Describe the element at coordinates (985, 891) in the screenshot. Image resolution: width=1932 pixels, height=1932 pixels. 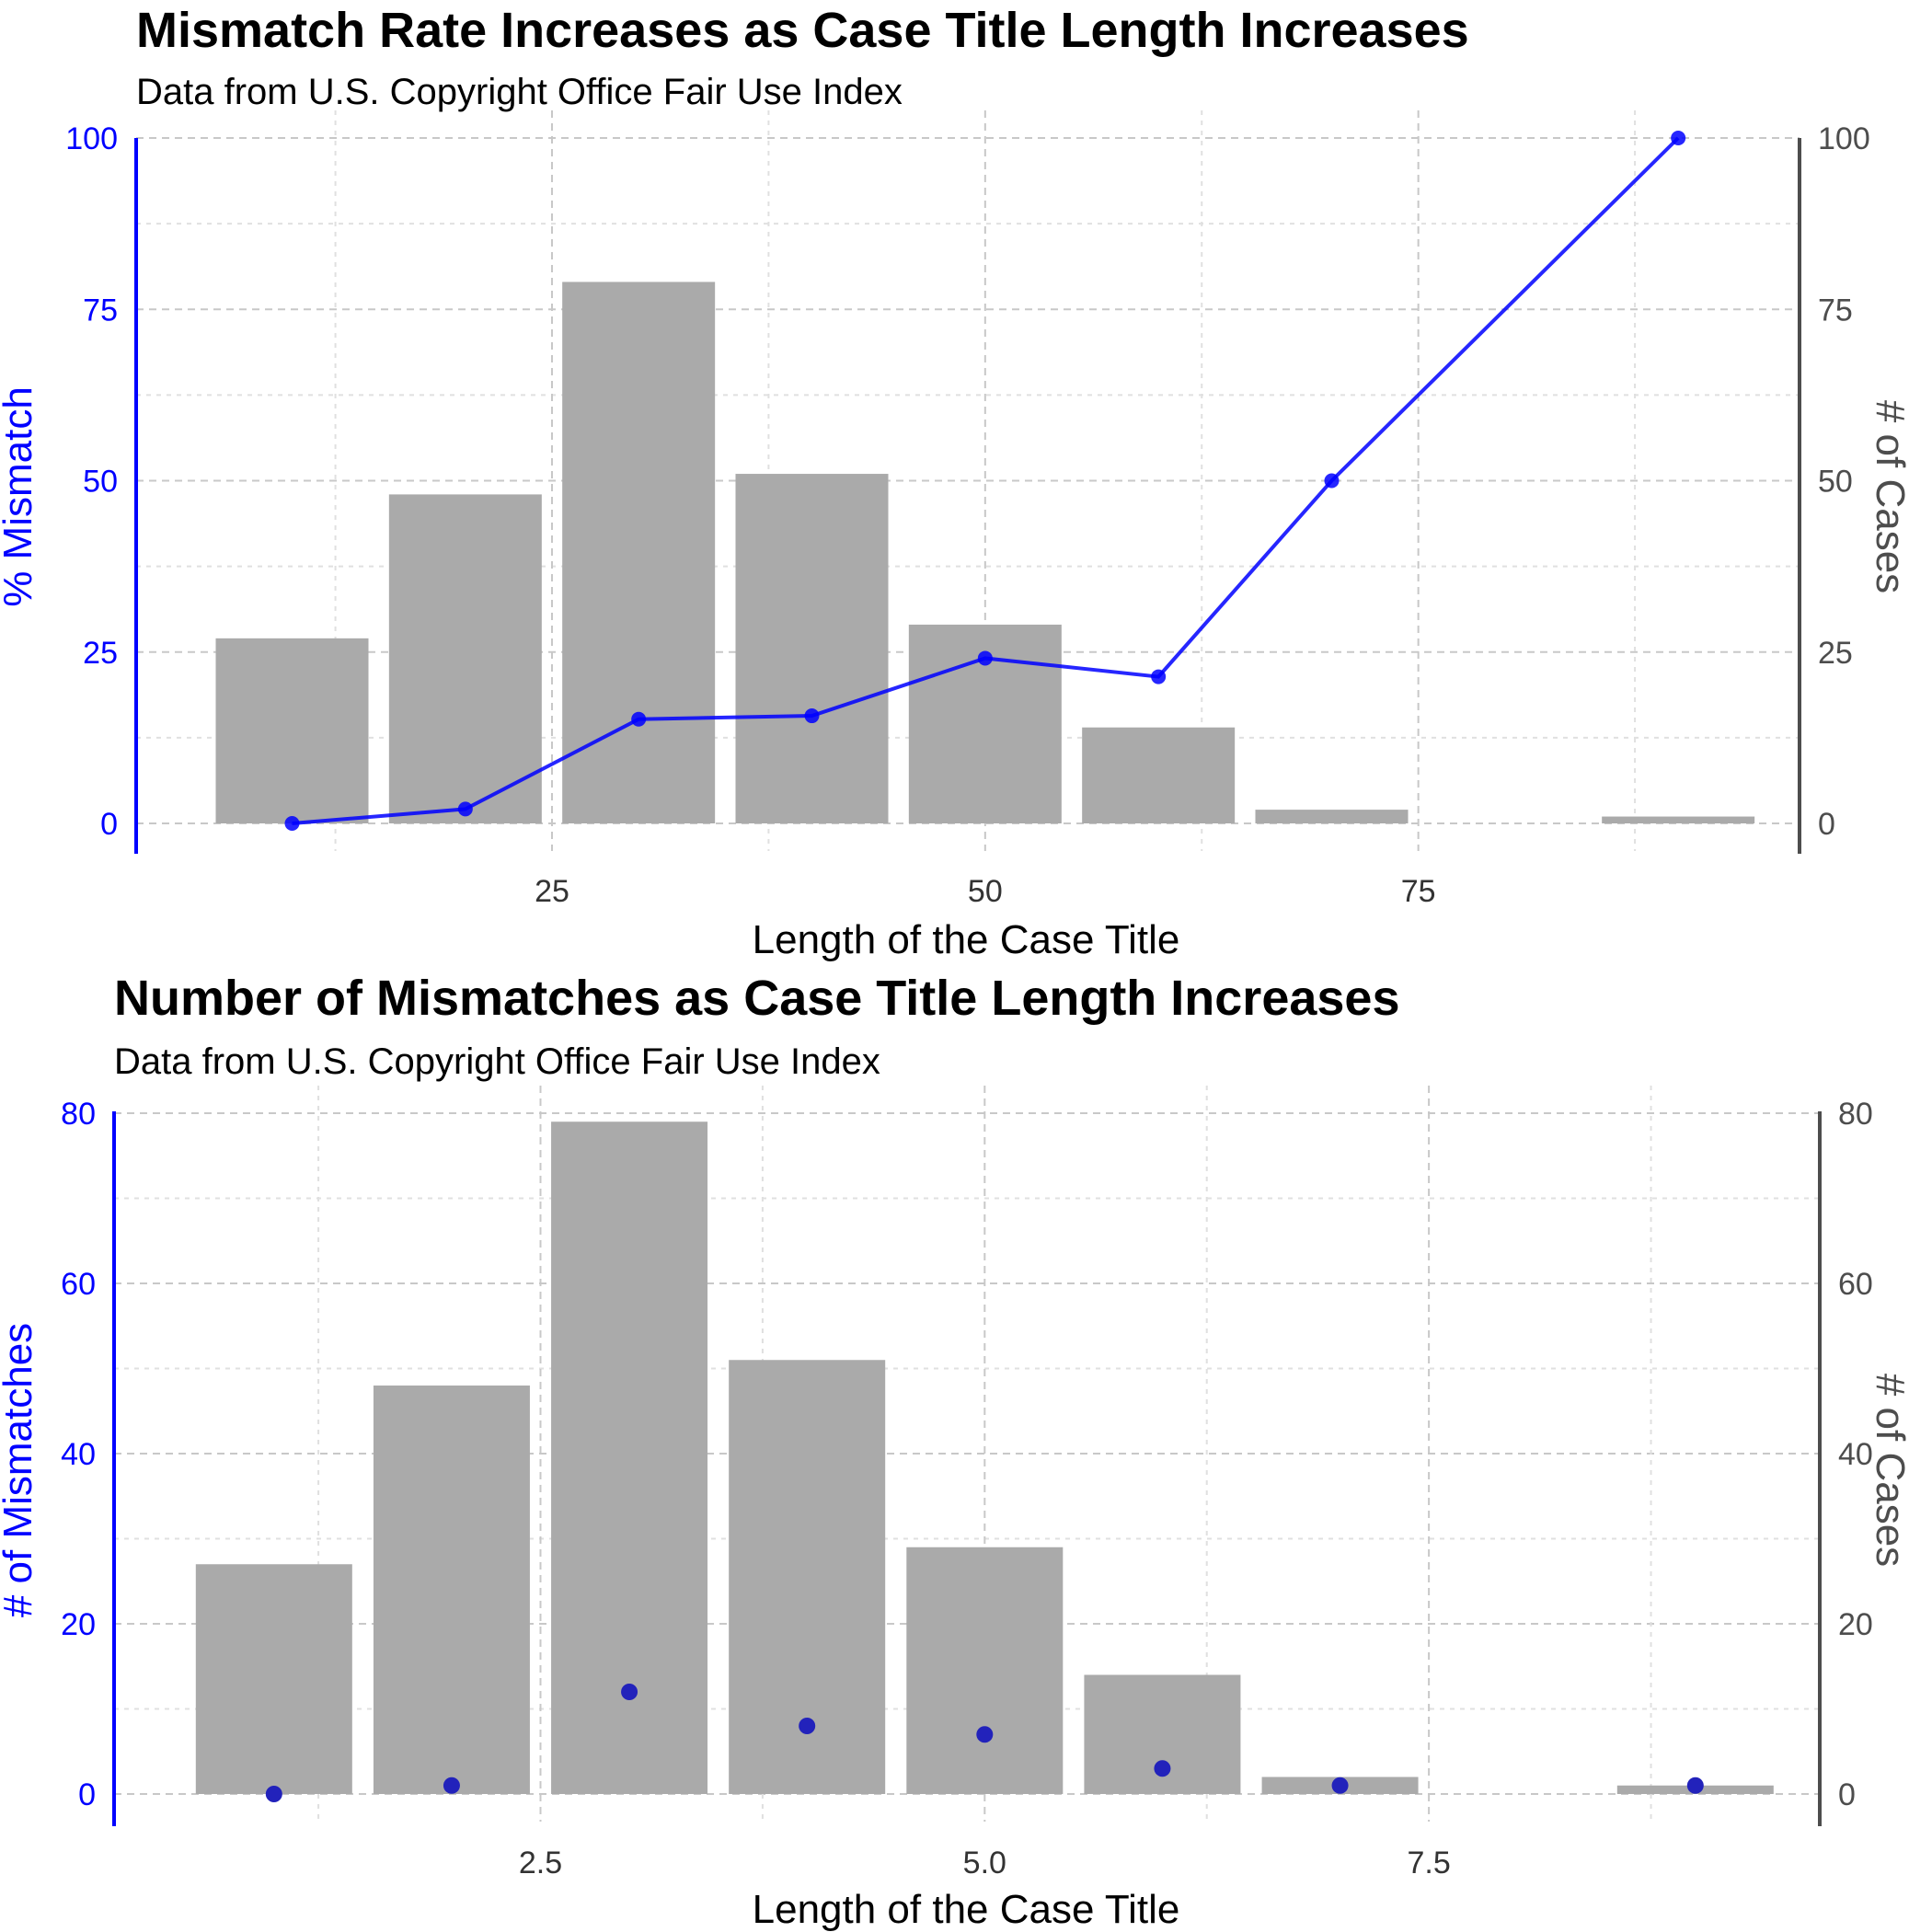
I see `x-tick-label: 50` at that location.